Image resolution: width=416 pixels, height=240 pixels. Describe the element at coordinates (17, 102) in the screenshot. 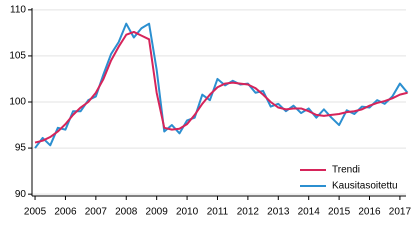

I see `y-tick-label: 100` at that location.